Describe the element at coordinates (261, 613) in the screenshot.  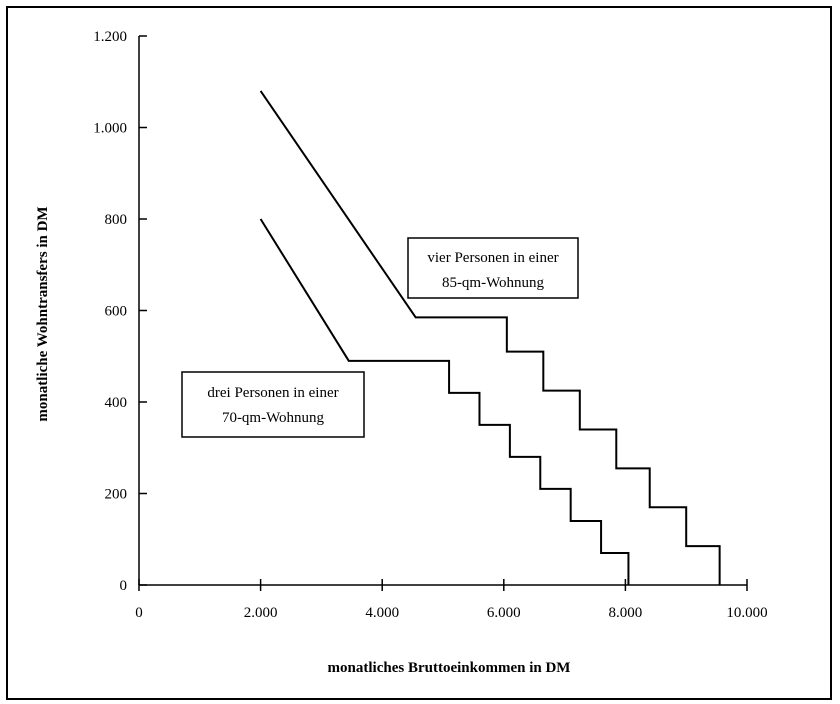
I see `x-tick-label: 2.000` at that location.